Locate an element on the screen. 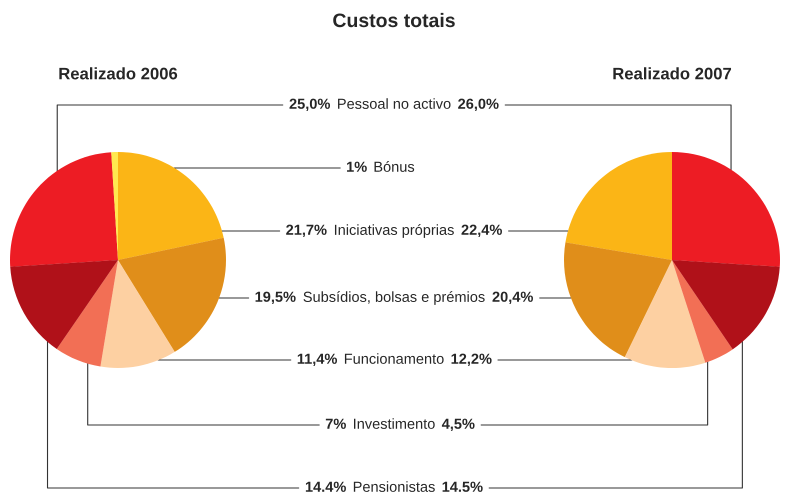 The height and width of the screenshot is (496, 788). data-label: 21,7% is located at coordinates (306, 231).